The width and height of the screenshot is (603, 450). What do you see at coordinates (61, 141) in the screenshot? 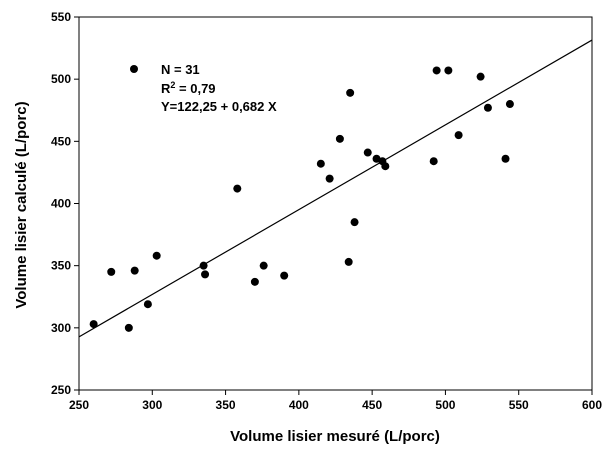
I see `y-tick-label: 450` at bounding box center [61, 141].